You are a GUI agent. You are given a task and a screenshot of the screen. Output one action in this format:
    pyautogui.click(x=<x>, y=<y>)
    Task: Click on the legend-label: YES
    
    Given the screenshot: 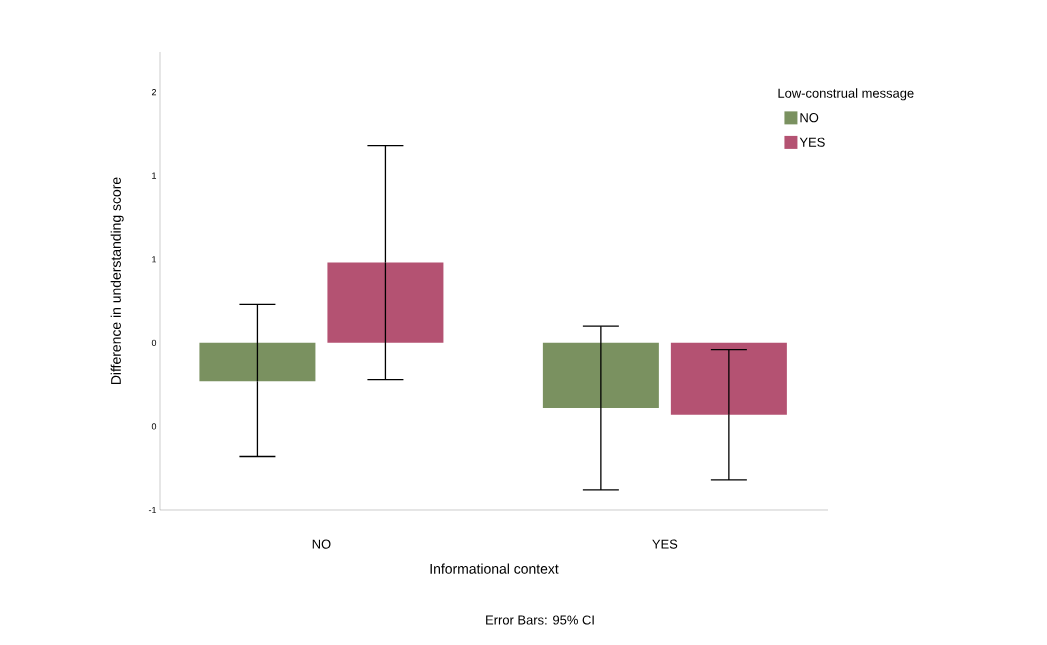 What is the action you would take?
    pyautogui.click(x=812, y=142)
    